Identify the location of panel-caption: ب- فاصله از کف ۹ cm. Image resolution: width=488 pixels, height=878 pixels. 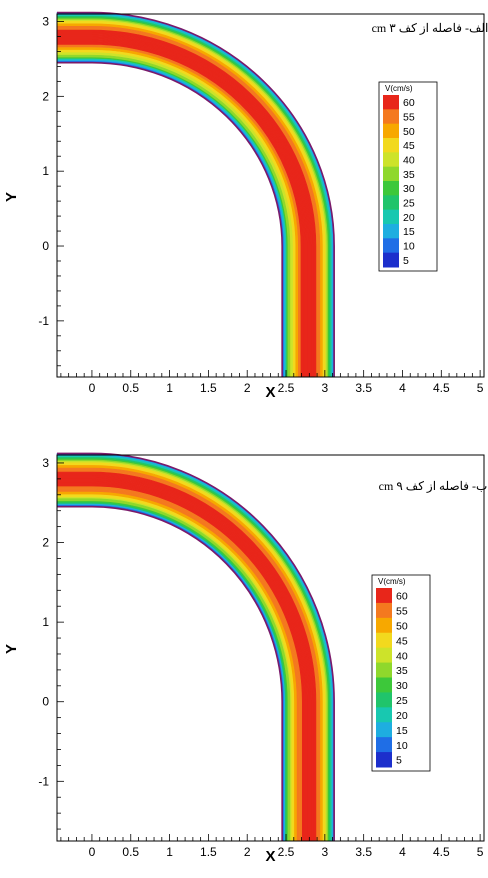
(433, 486).